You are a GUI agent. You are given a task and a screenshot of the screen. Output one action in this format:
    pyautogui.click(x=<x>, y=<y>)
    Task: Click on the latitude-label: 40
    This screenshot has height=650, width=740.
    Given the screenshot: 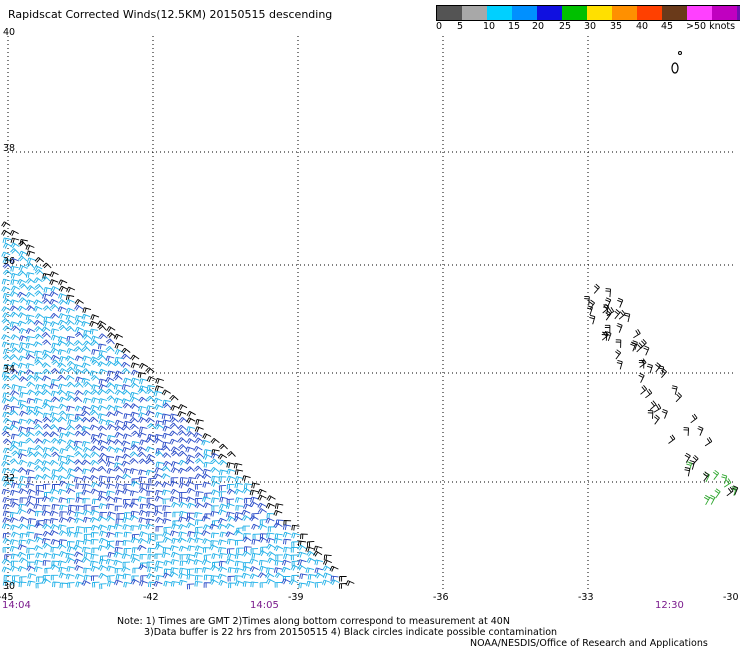 What is the action you would take?
    pyautogui.click(x=9, y=32)
    